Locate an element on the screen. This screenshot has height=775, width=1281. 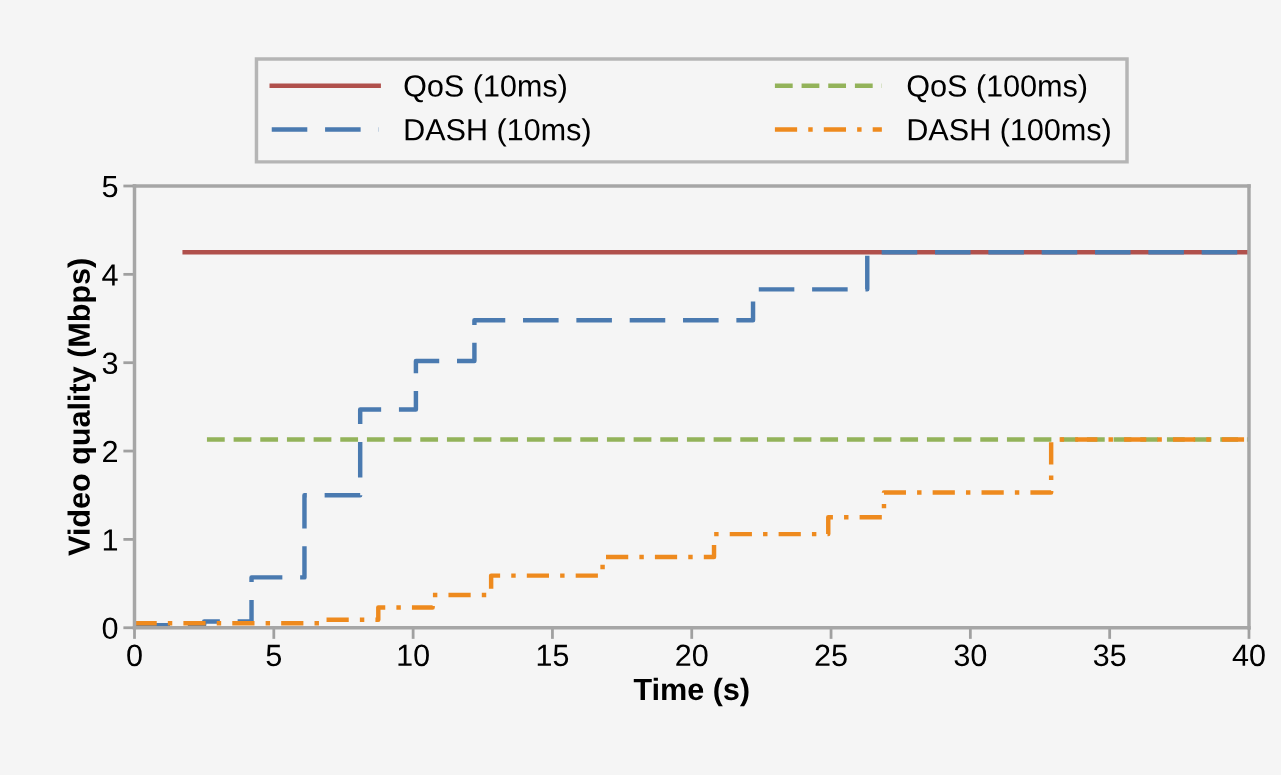
y-tick-label: 1 is located at coordinates (110, 540).